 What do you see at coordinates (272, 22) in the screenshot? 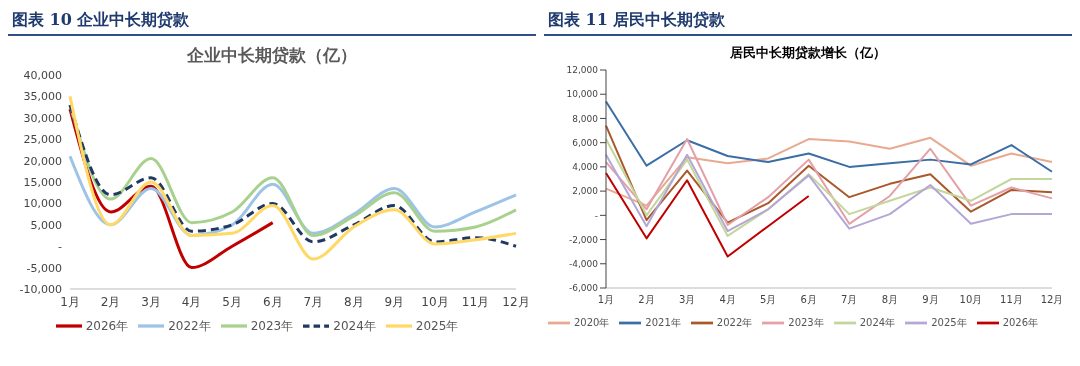
I see `chart-title: 图表 10 企业中长期贷款` at bounding box center [272, 22].